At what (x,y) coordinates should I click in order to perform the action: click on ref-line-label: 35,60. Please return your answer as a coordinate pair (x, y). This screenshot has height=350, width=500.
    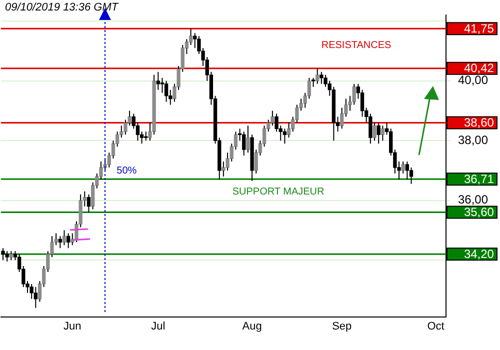
    Looking at the image, I should click on (479, 212).